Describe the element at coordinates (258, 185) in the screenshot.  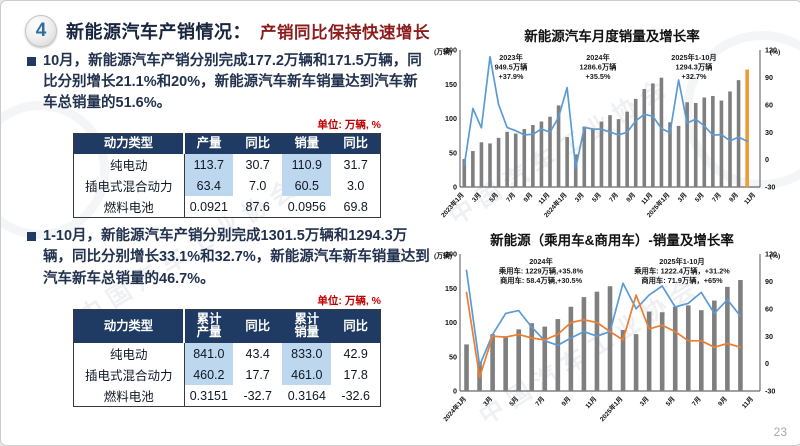
I see `table-cell: 7.0` at that location.